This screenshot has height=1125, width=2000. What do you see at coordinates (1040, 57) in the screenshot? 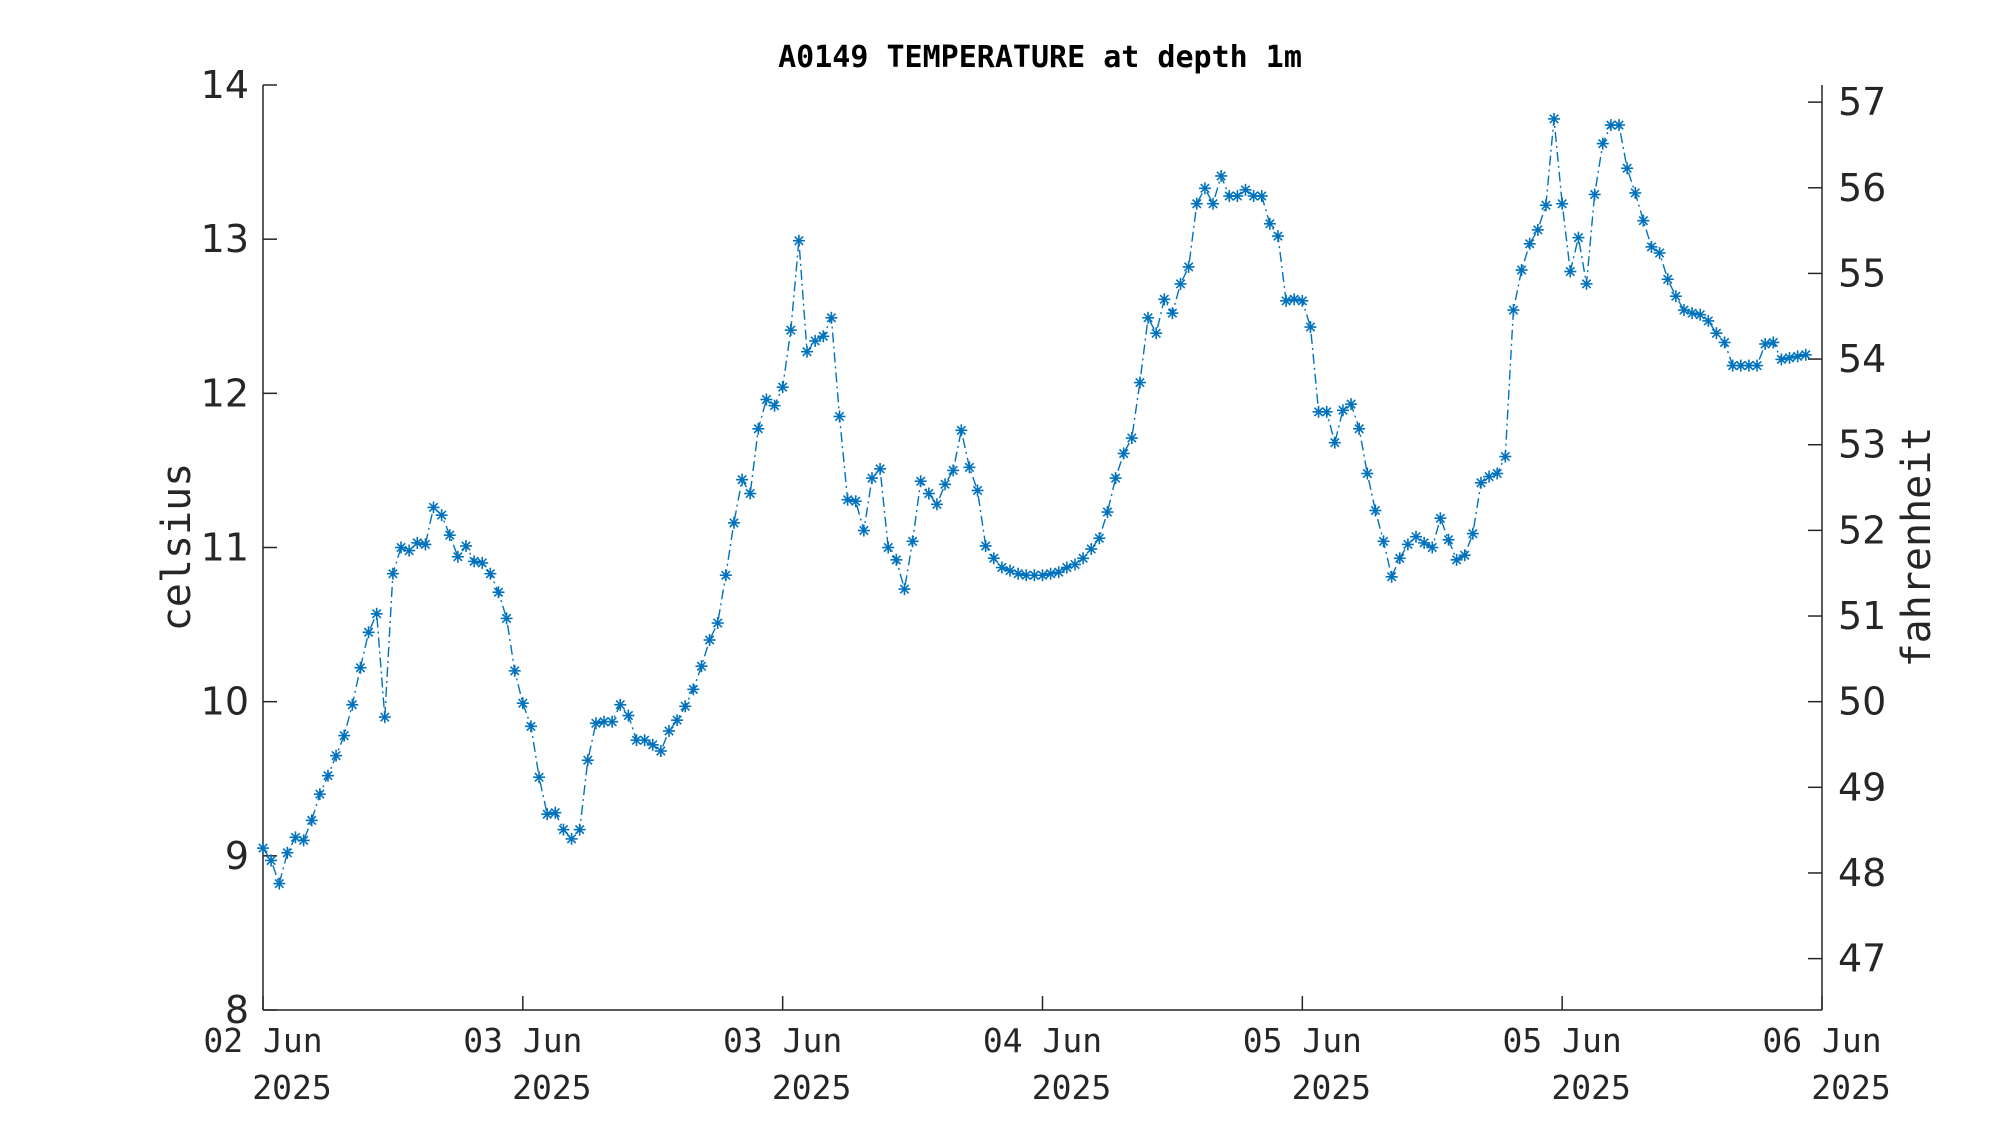
I see `chart-title: A0149 TEMPERATURE at depth 1m` at bounding box center [1040, 57].